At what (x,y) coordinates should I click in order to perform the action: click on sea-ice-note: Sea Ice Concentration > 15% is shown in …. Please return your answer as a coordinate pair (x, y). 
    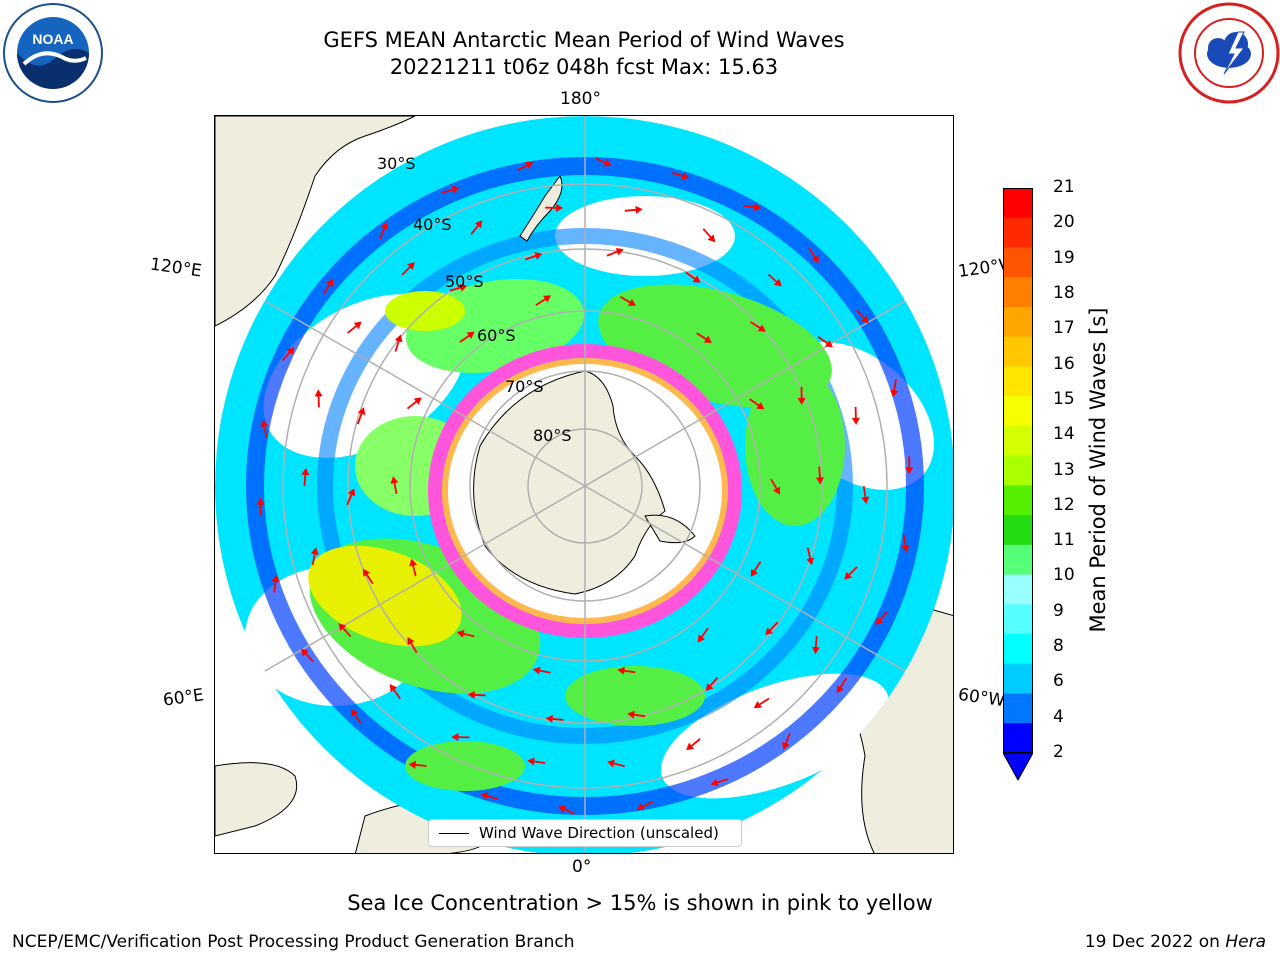
    Looking at the image, I should click on (640, 903).